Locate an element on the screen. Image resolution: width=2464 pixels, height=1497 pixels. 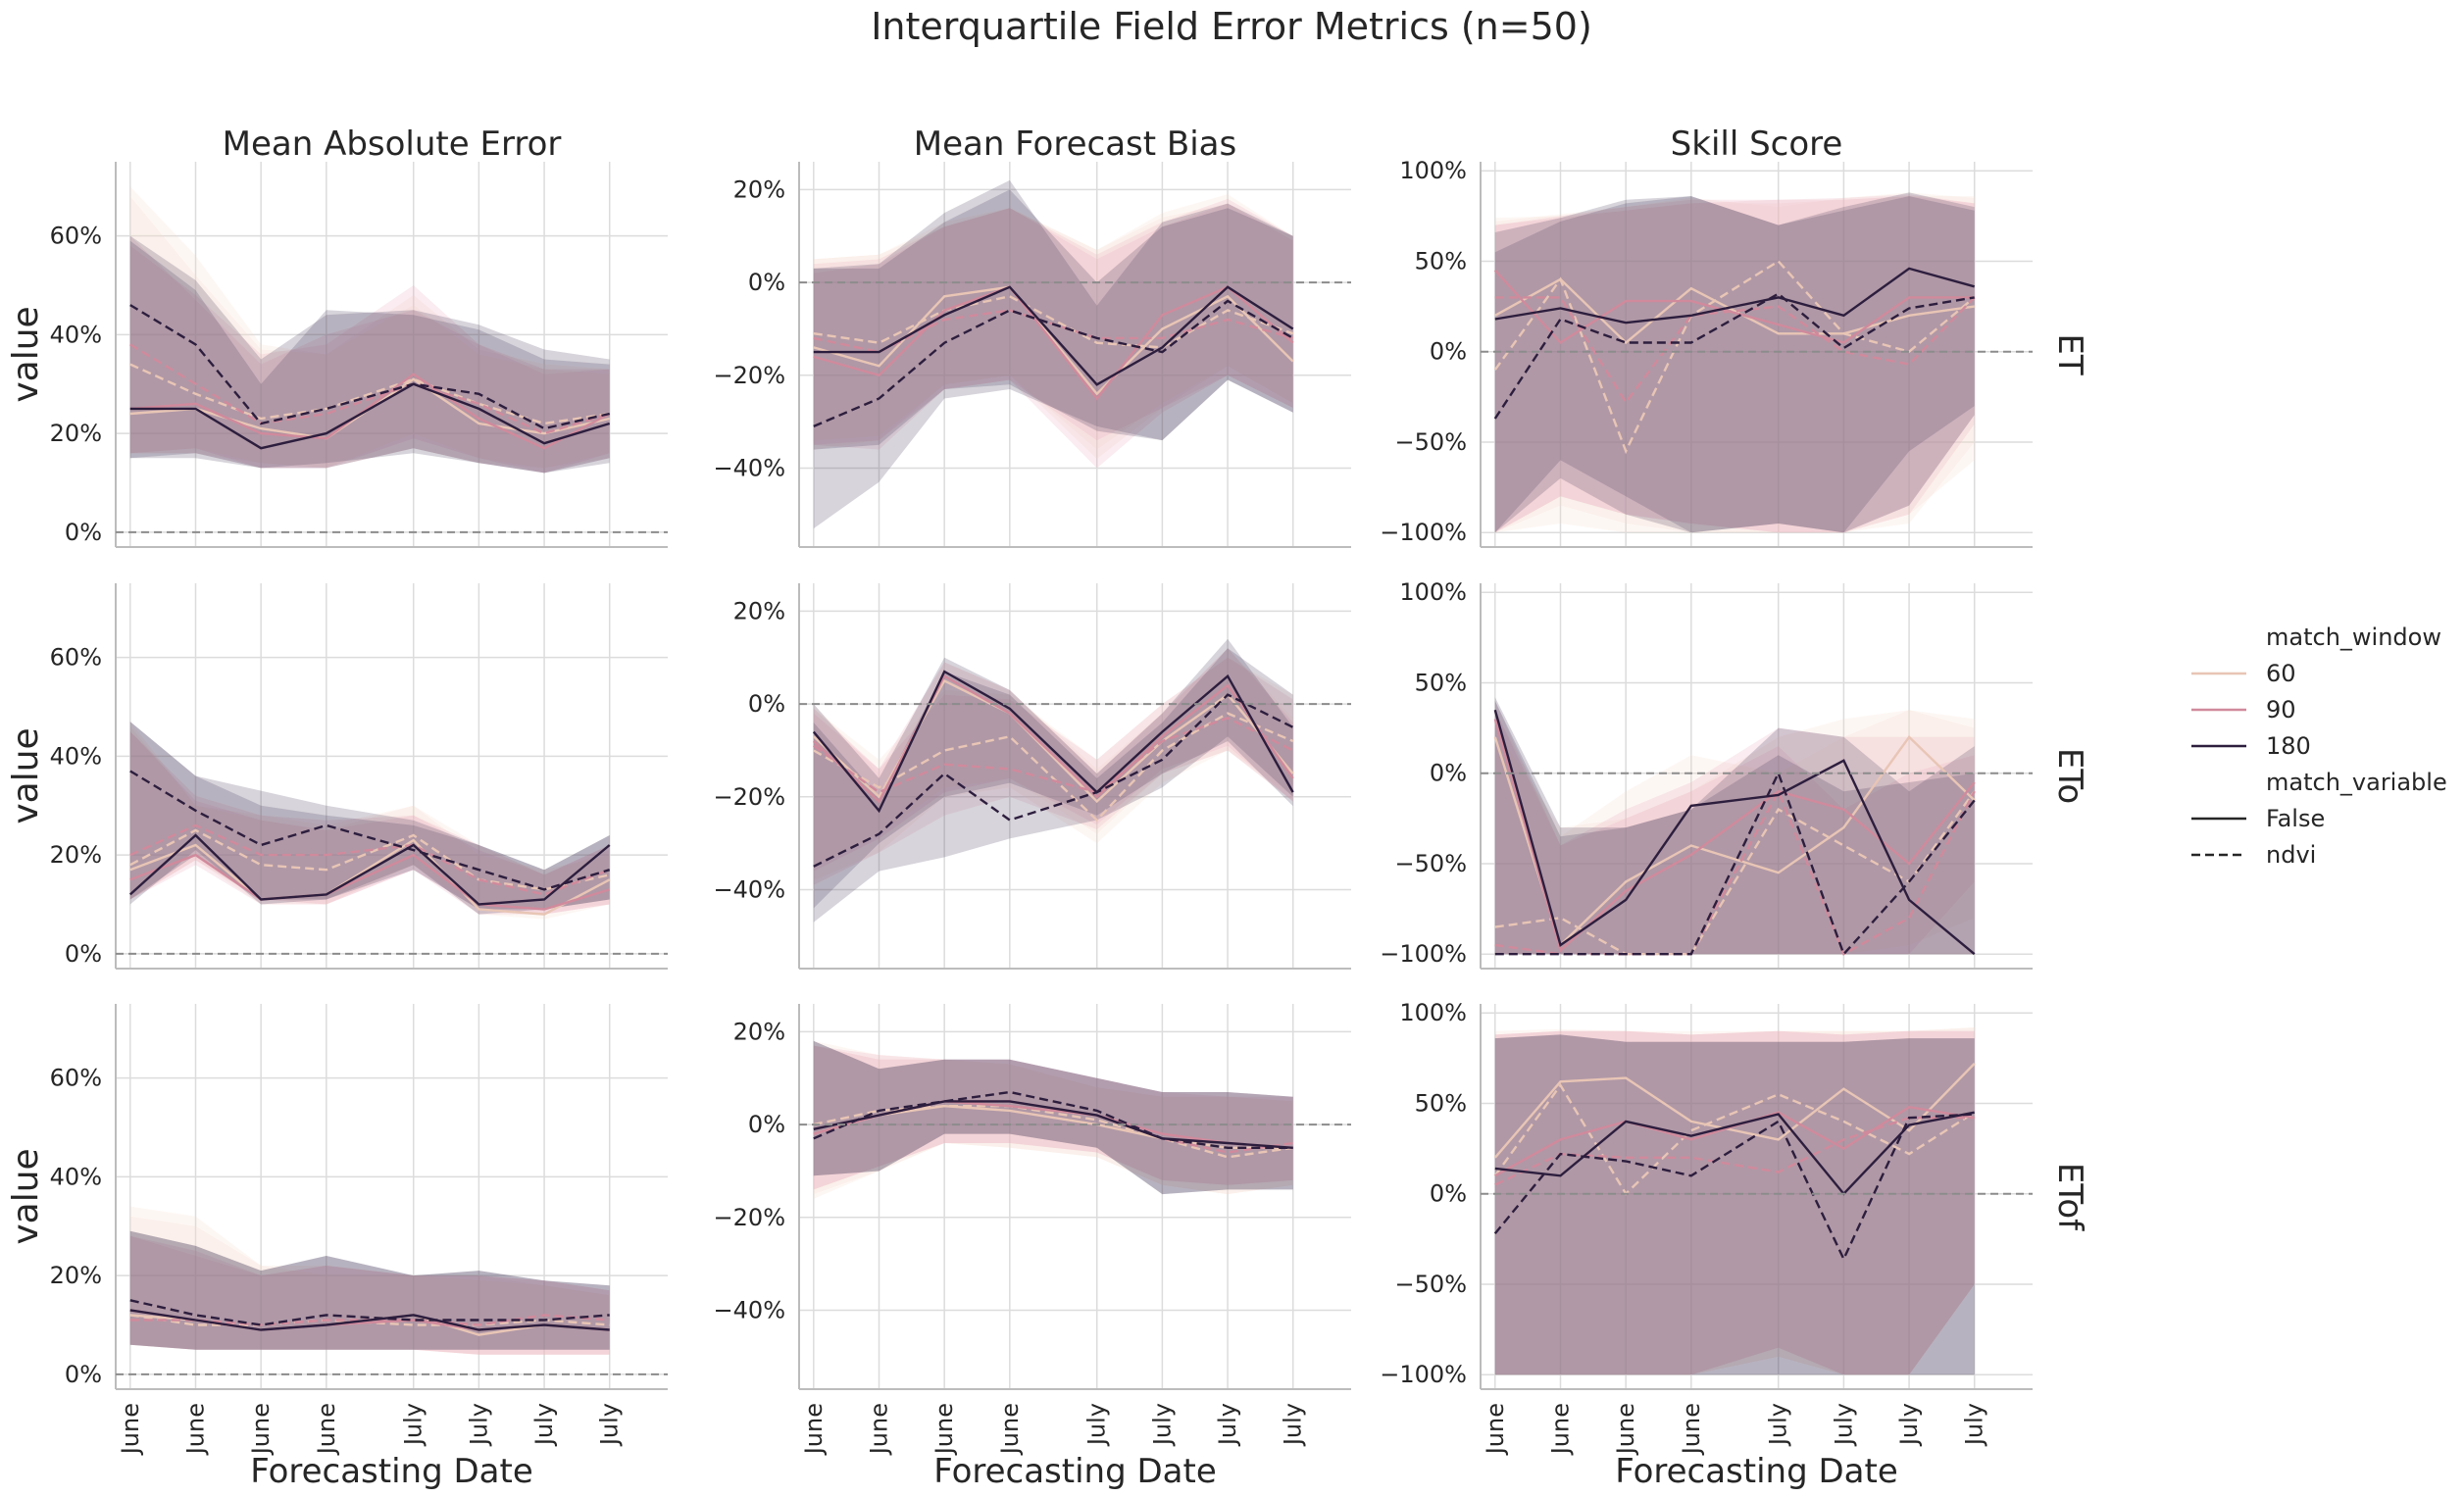
legend-title-variable: match_variable is located at coordinates (2356, 782).